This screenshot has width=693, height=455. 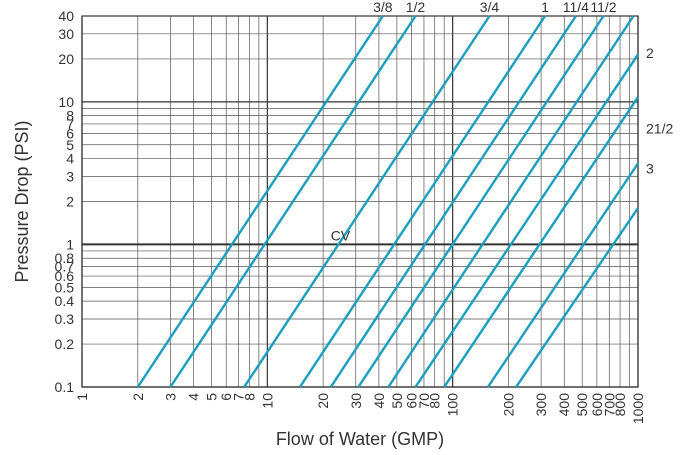 What do you see at coordinates (397, 401) in the screenshot?
I see `x-tick-label-12: 50` at bounding box center [397, 401].